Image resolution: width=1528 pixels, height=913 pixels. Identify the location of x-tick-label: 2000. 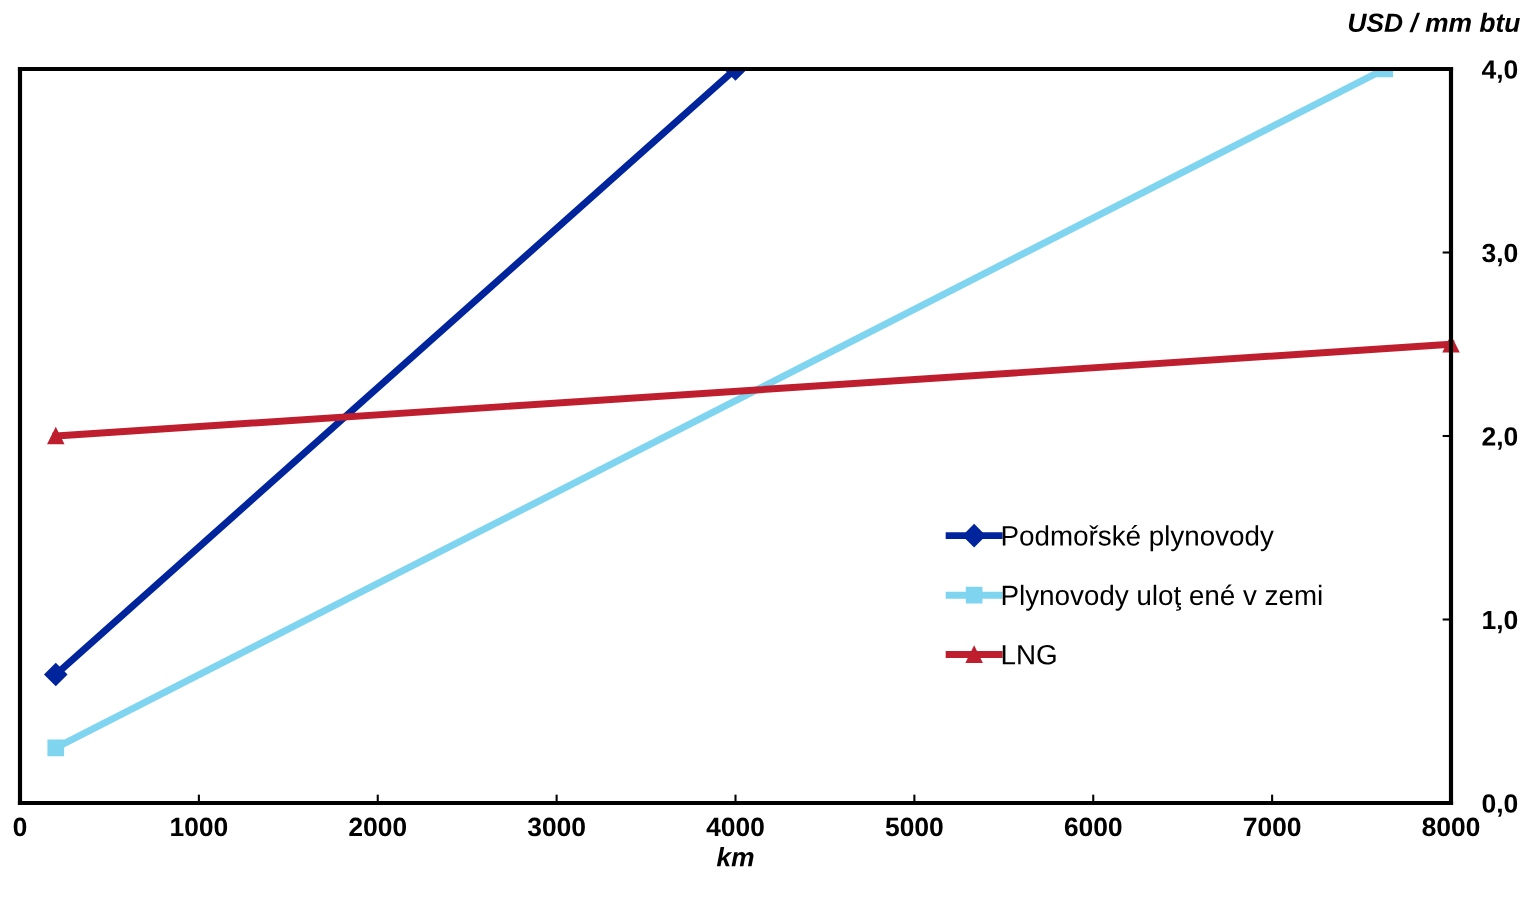
(378, 827).